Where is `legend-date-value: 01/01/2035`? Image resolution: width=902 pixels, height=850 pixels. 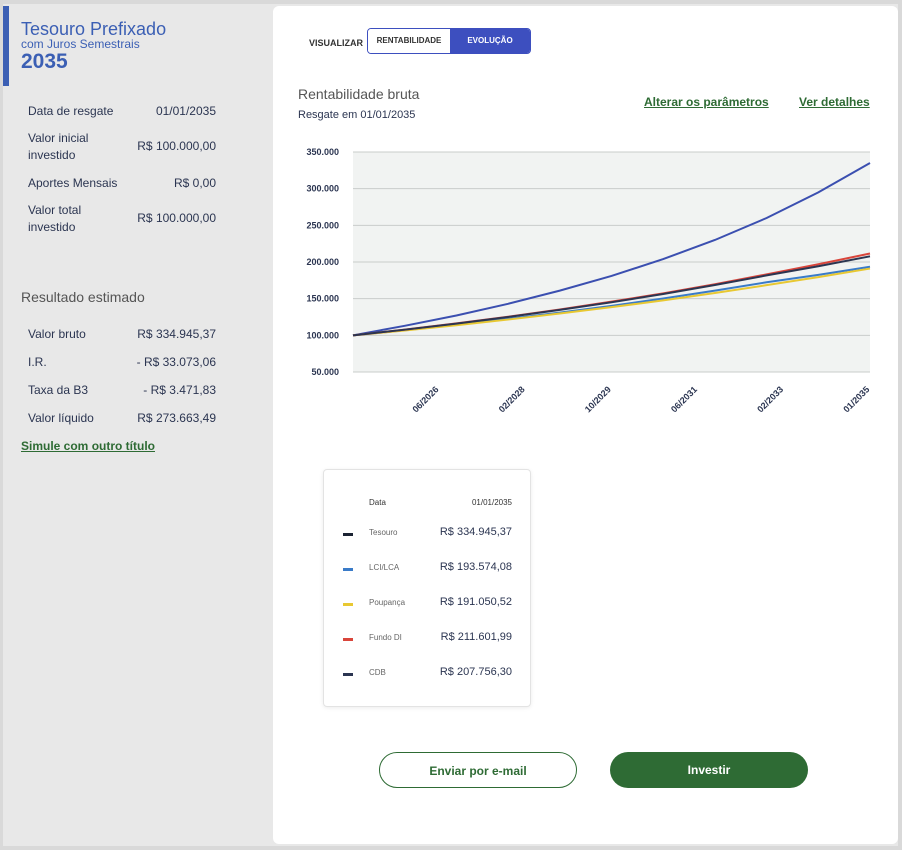 legend-date-value: 01/01/2035 is located at coordinates (491, 502).